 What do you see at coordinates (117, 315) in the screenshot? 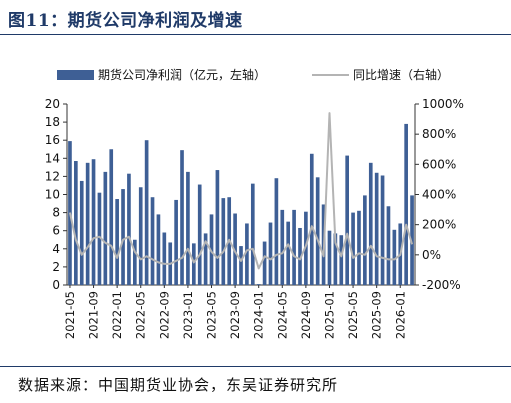
I see `x-axis-tick-label: 2022-01` at bounding box center [117, 315].